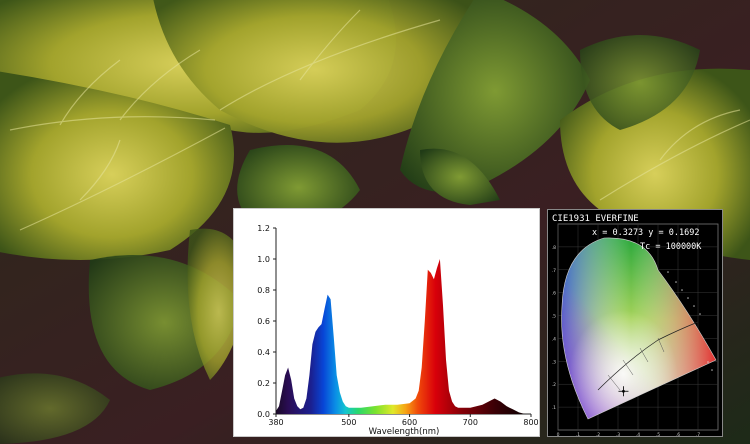 Image resolution: width=750 pixels, height=444 pixels. Describe the element at coordinates (263, 321) in the screenshot. I see `y-tick-label: 0.6` at that location.